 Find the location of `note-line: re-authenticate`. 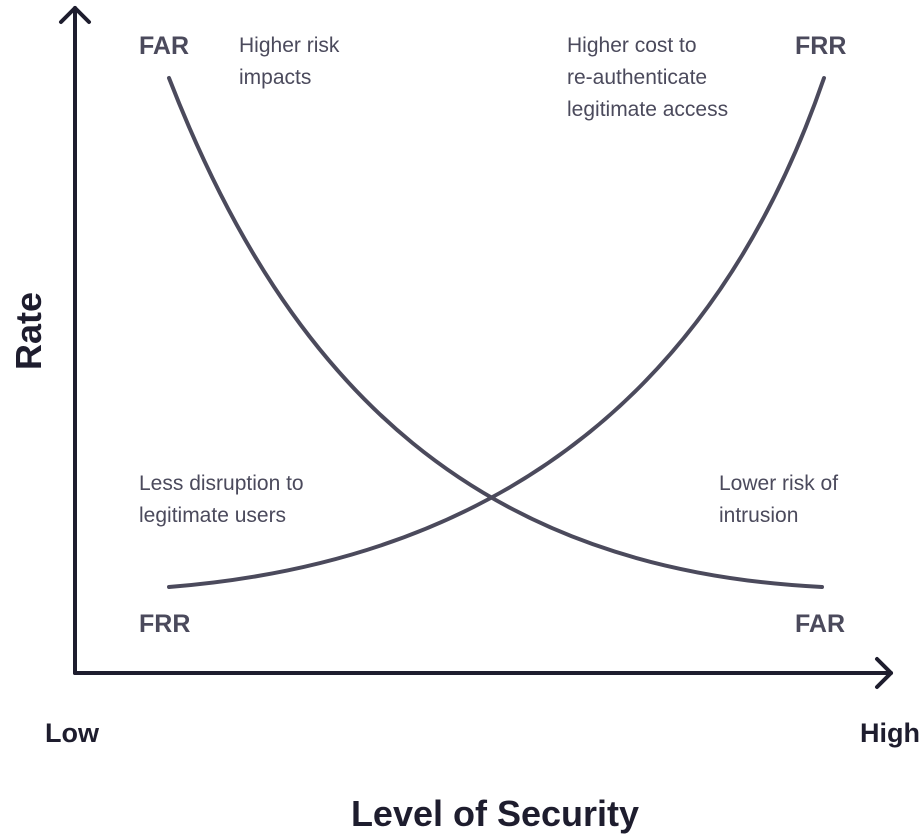

note-line: re-authenticate is located at coordinates (637, 77).